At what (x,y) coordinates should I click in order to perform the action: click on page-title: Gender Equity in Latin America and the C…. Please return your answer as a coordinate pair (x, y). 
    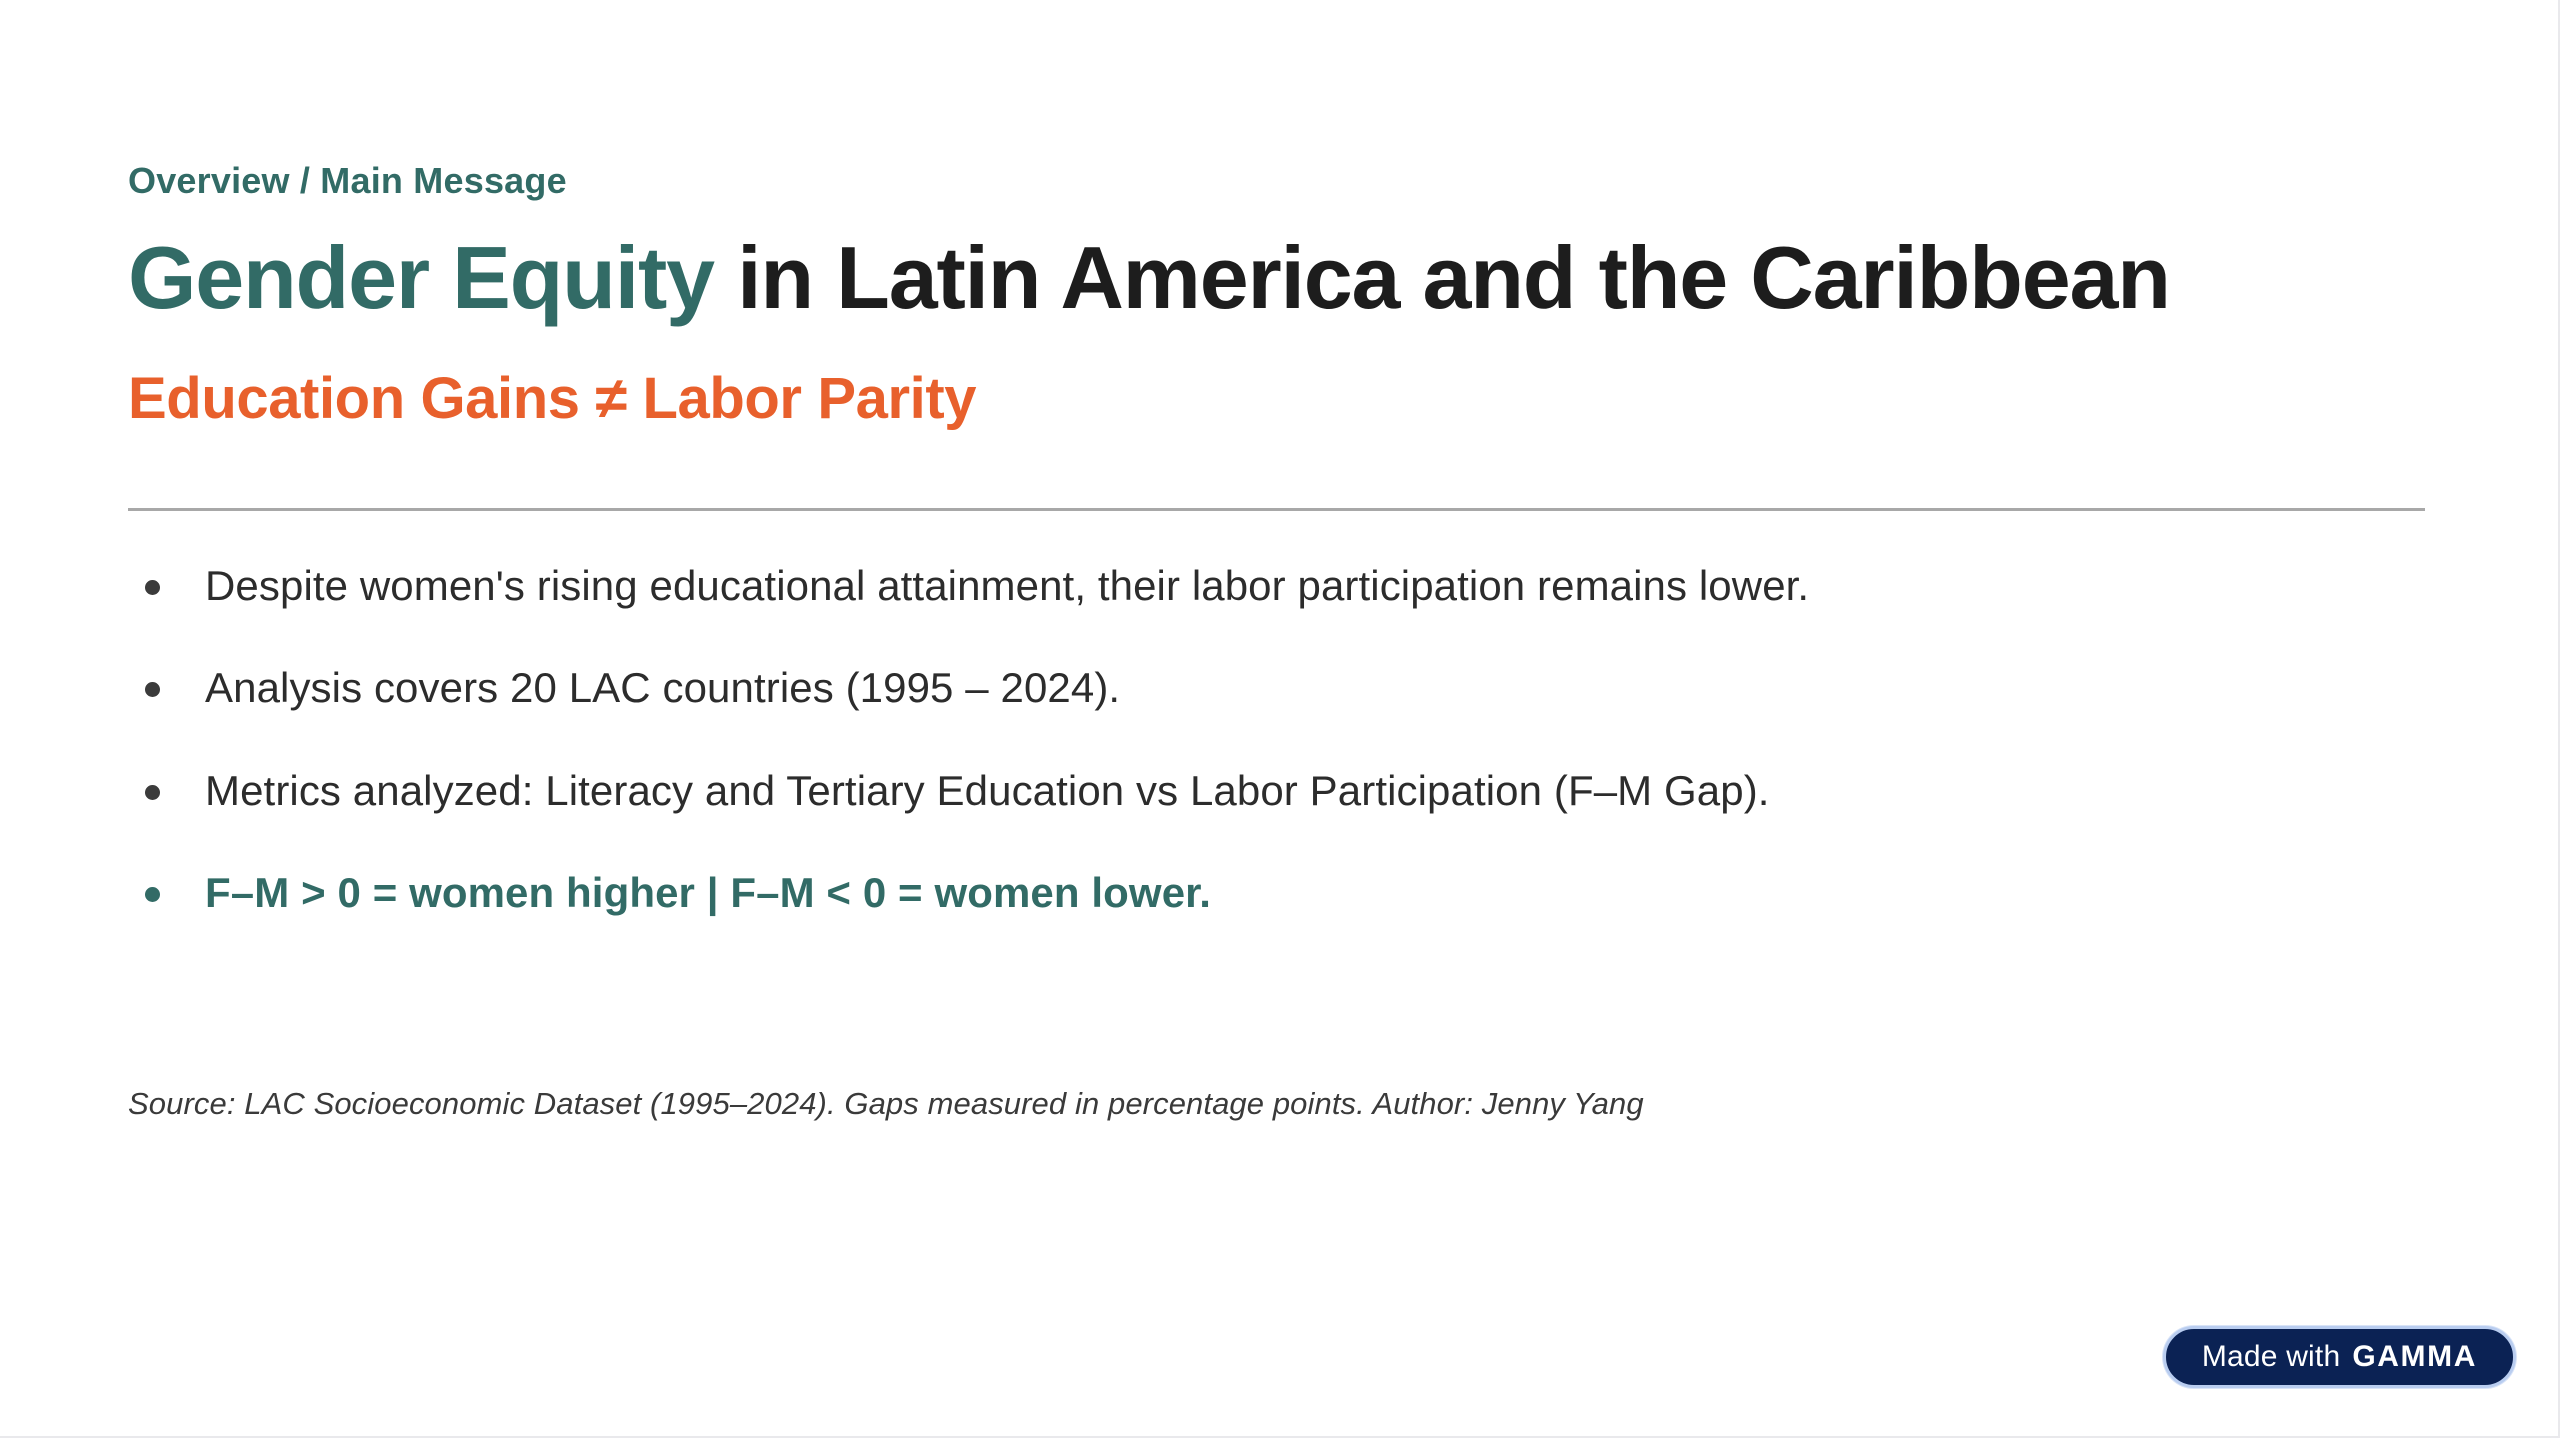
    Looking at the image, I should click on (1243, 266).